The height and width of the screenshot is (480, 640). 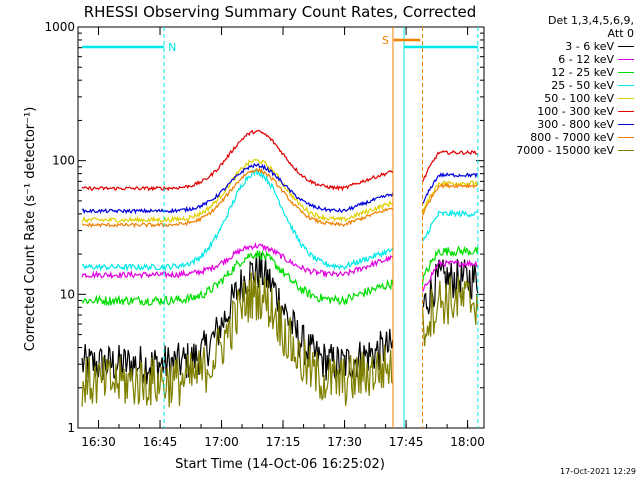 I want to click on legend-item: 12 - 25 keV, so click(x=559, y=72).